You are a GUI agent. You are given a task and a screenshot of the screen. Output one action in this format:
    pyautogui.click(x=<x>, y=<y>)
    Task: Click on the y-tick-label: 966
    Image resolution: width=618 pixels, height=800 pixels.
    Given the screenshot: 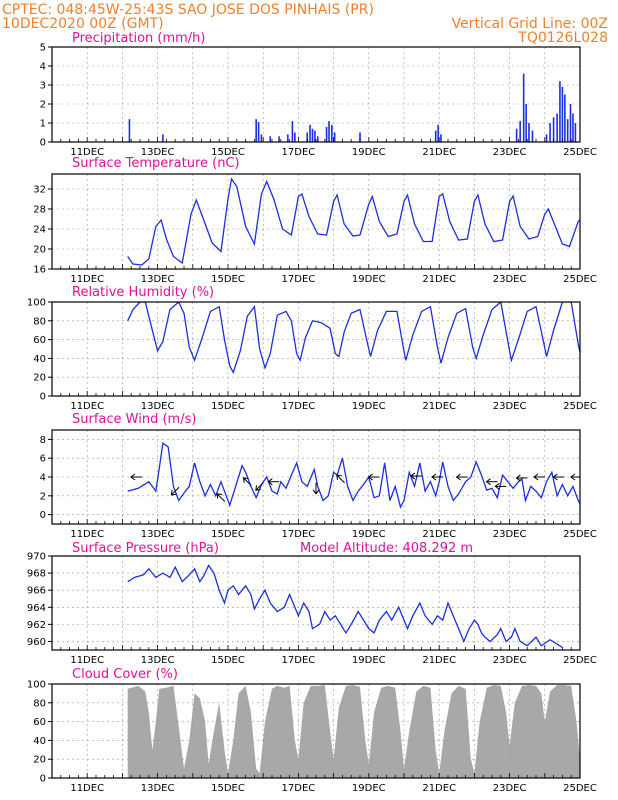 What is the action you would take?
    pyautogui.click(x=36, y=591)
    